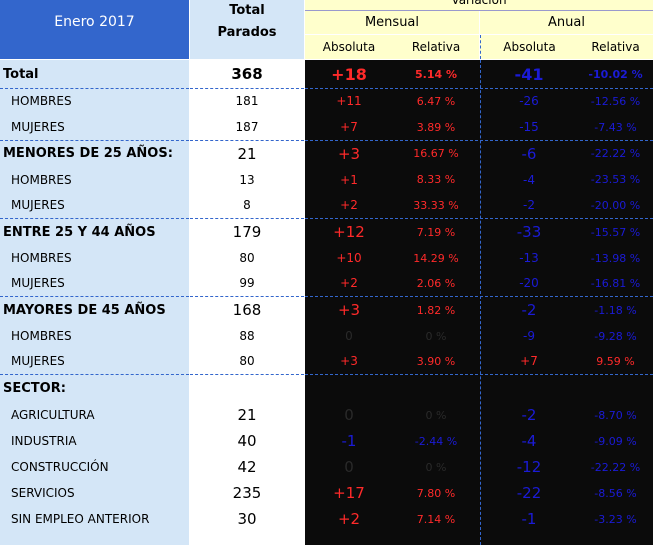 This screenshot has width=665, height=545. Describe the element at coordinates (615, 493) in the screenshot. I see `anual-relativa-cell: -8.56 %` at that location.